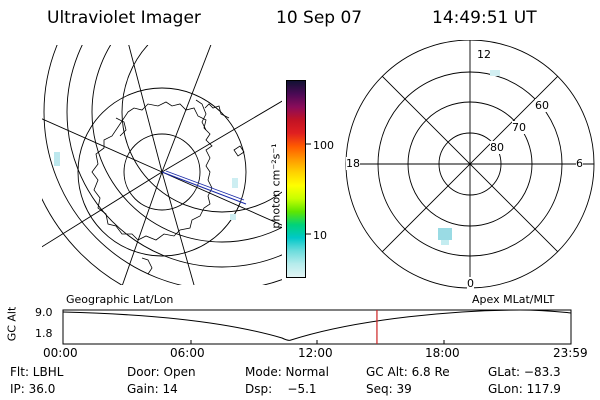 The width and height of the screenshot is (600, 400). I want to click on latitude-arc, so click(201, 129).